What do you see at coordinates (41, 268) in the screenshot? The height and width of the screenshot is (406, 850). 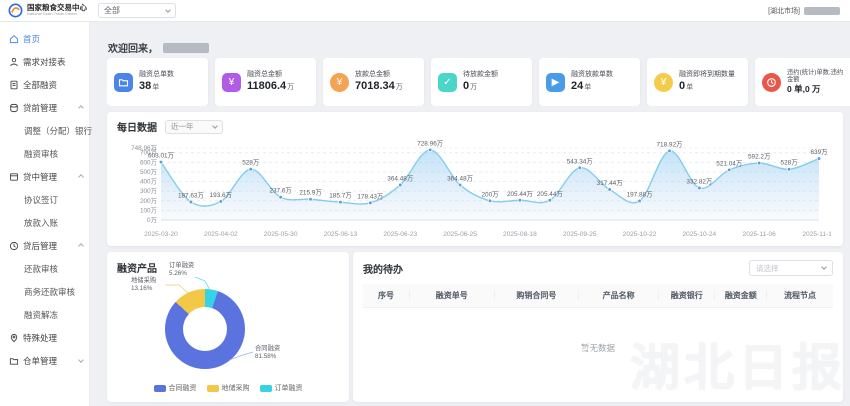 I see `sidebar-item-repayment-review: 还款审核` at bounding box center [41, 268].